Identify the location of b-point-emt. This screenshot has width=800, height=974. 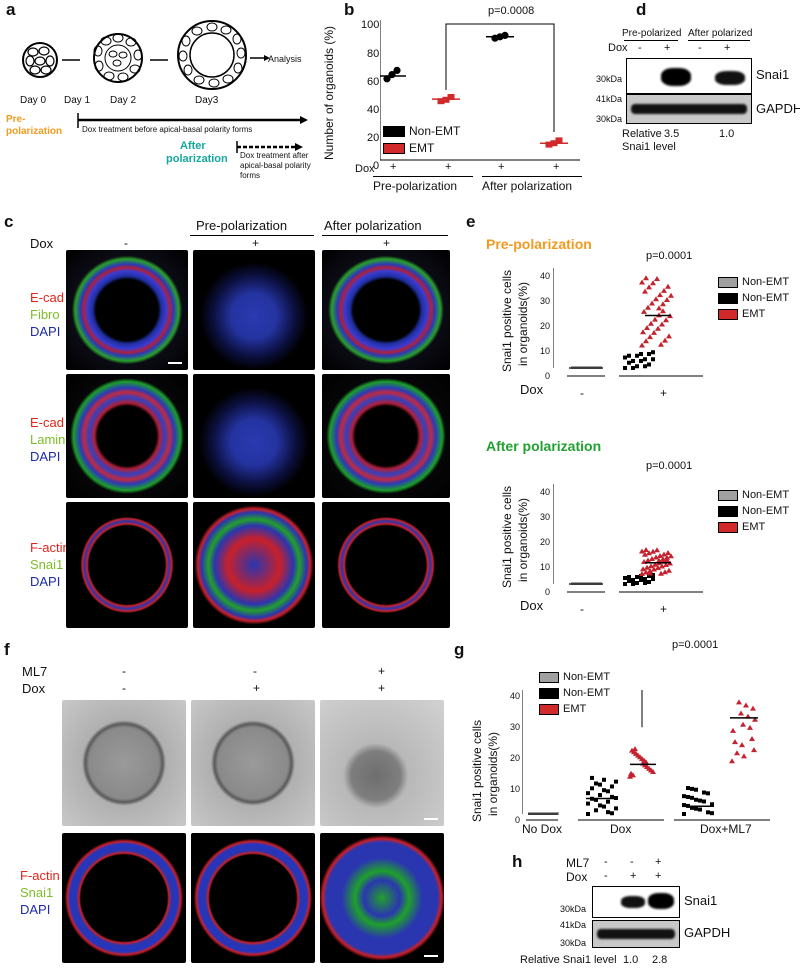
(549, 144).